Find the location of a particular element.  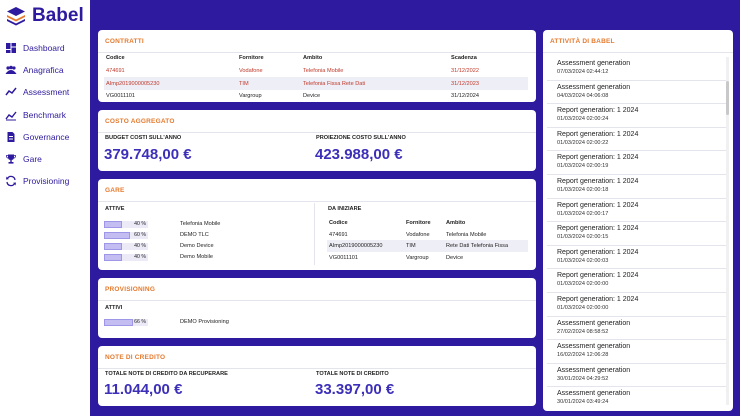

table-row: 474691 Vodafone Telefonia Mobile is located at coordinates (427, 235).